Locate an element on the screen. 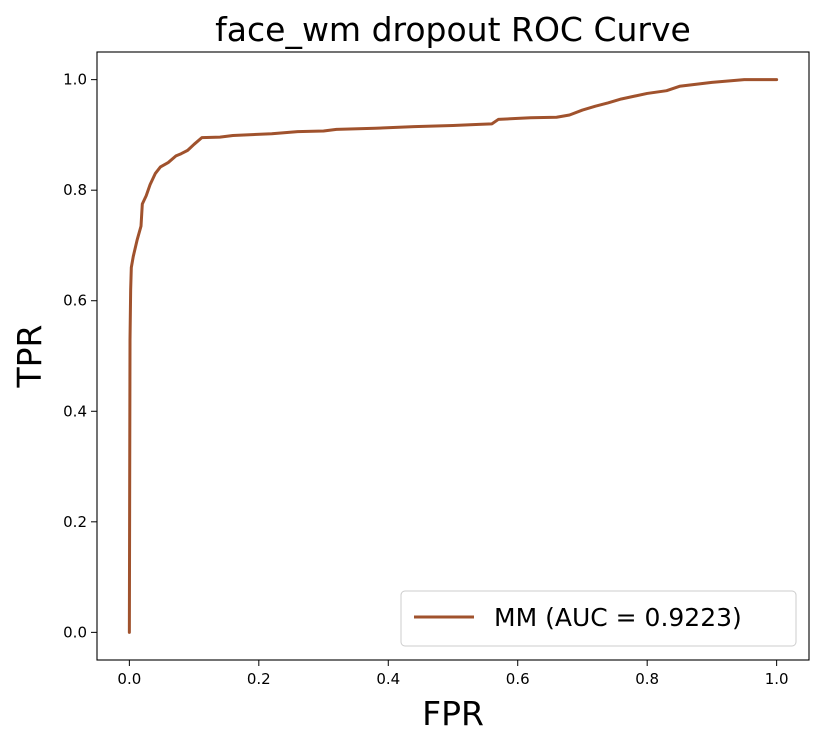  y-axis-ticks: 0.0 0.2 0.4 0.6 0.8 1.0 is located at coordinates (80, 356).